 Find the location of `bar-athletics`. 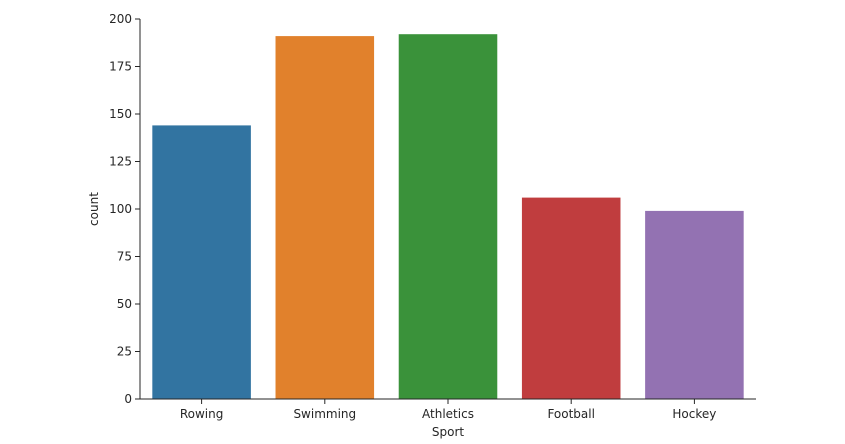

bar-athletics is located at coordinates (448, 216).